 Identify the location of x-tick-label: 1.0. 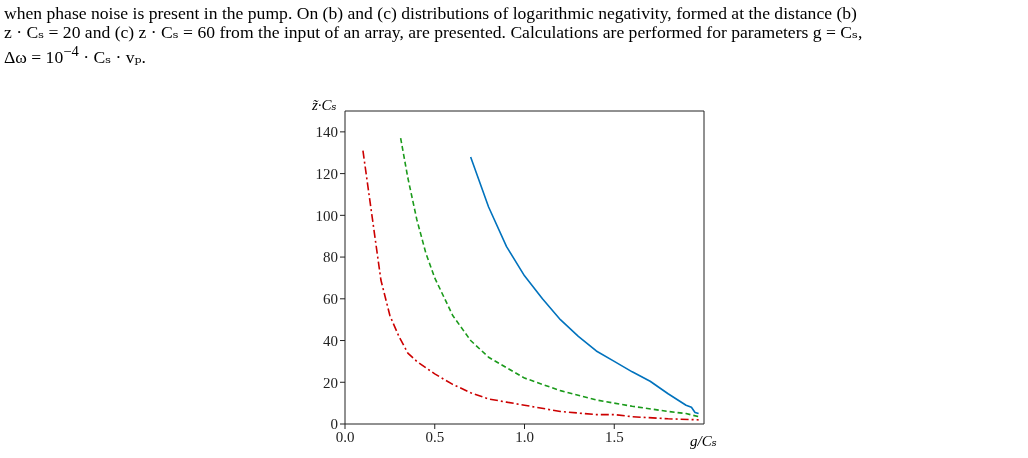
(524, 436).